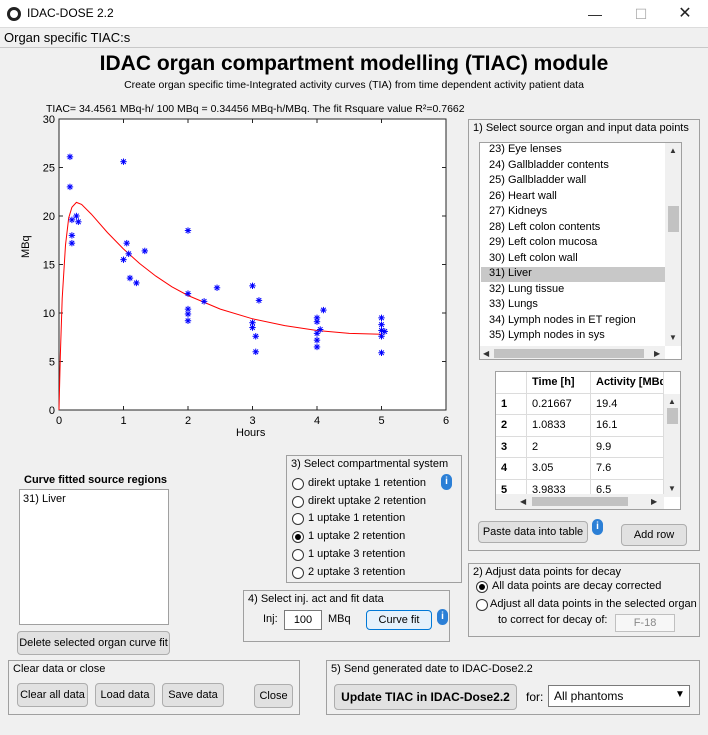 The image size is (708, 735). What do you see at coordinates (482, 605) in the screenshot?
I see `adjust-decay-radio` at bounding box center [482, 605].